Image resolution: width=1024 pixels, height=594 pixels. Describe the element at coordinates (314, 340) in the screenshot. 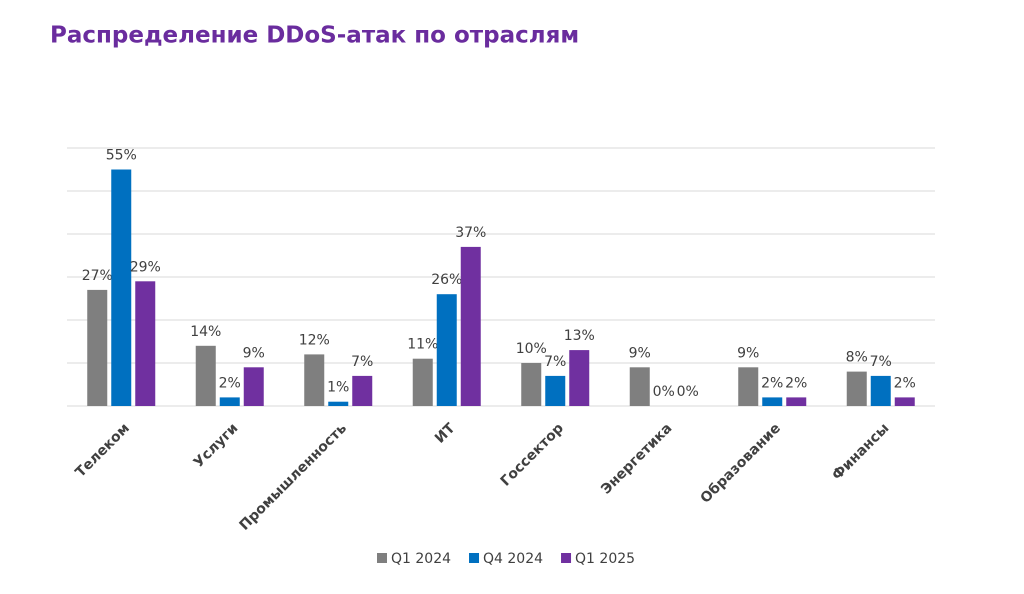

I see `data-label: 12%` at that location.